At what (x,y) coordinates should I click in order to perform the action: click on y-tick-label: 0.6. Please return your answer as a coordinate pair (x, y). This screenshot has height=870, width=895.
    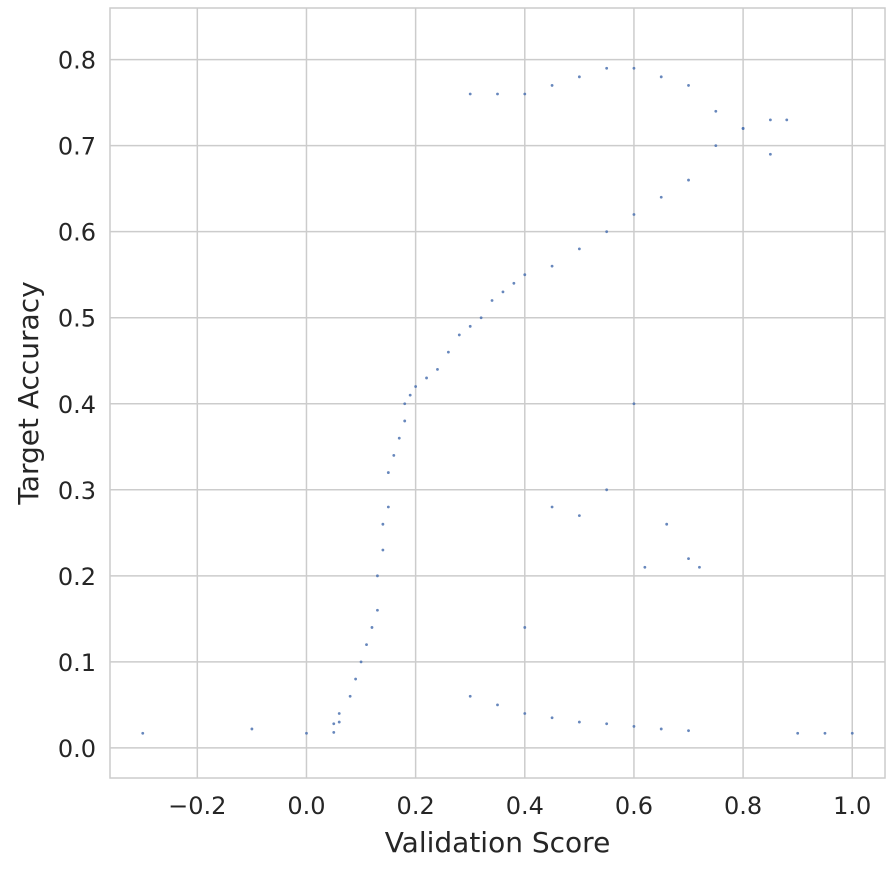
    Looking at the image, I should click on (77, 233).